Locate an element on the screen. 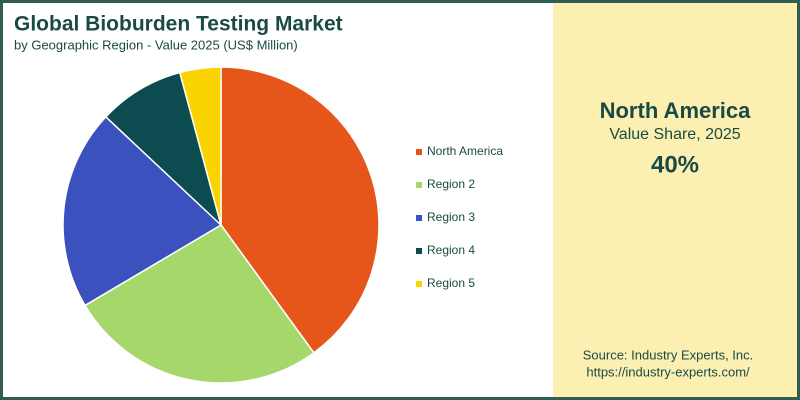 This screenshot has height=400, width=800. panel-region: North America is located at coordinates (676, 110).